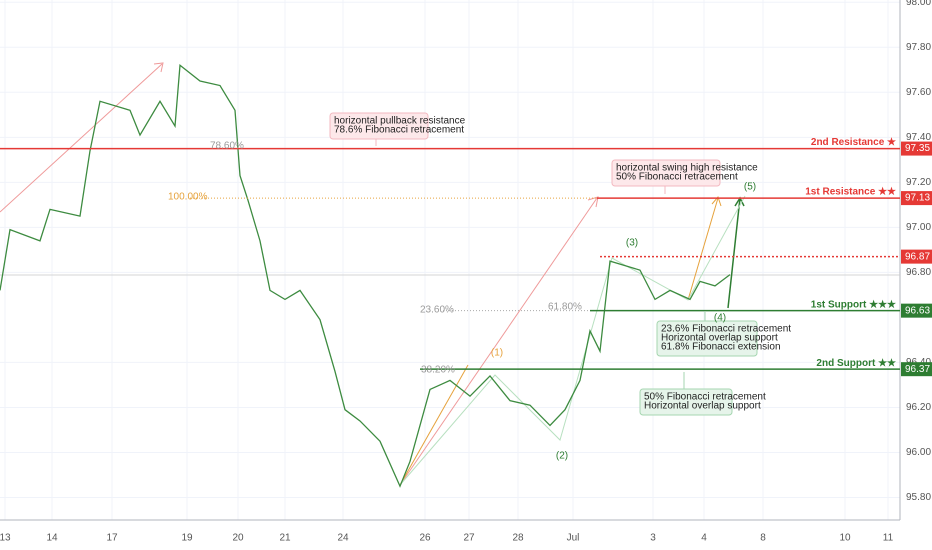  Describe the element at coordinates (845, 538) in the screenshot. I see `x-tick-label: 10` at that location.